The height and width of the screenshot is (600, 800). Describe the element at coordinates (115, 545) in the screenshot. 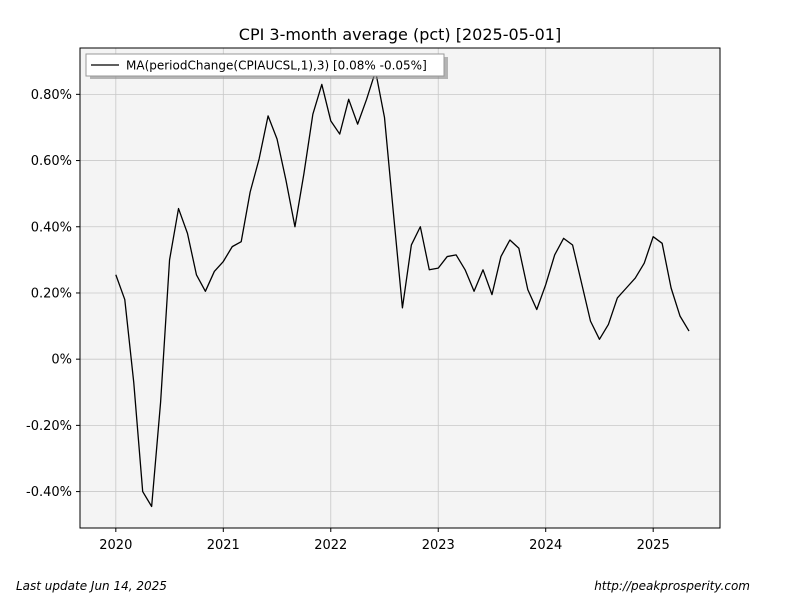

I see `x-tick-label: 2020` at that location.